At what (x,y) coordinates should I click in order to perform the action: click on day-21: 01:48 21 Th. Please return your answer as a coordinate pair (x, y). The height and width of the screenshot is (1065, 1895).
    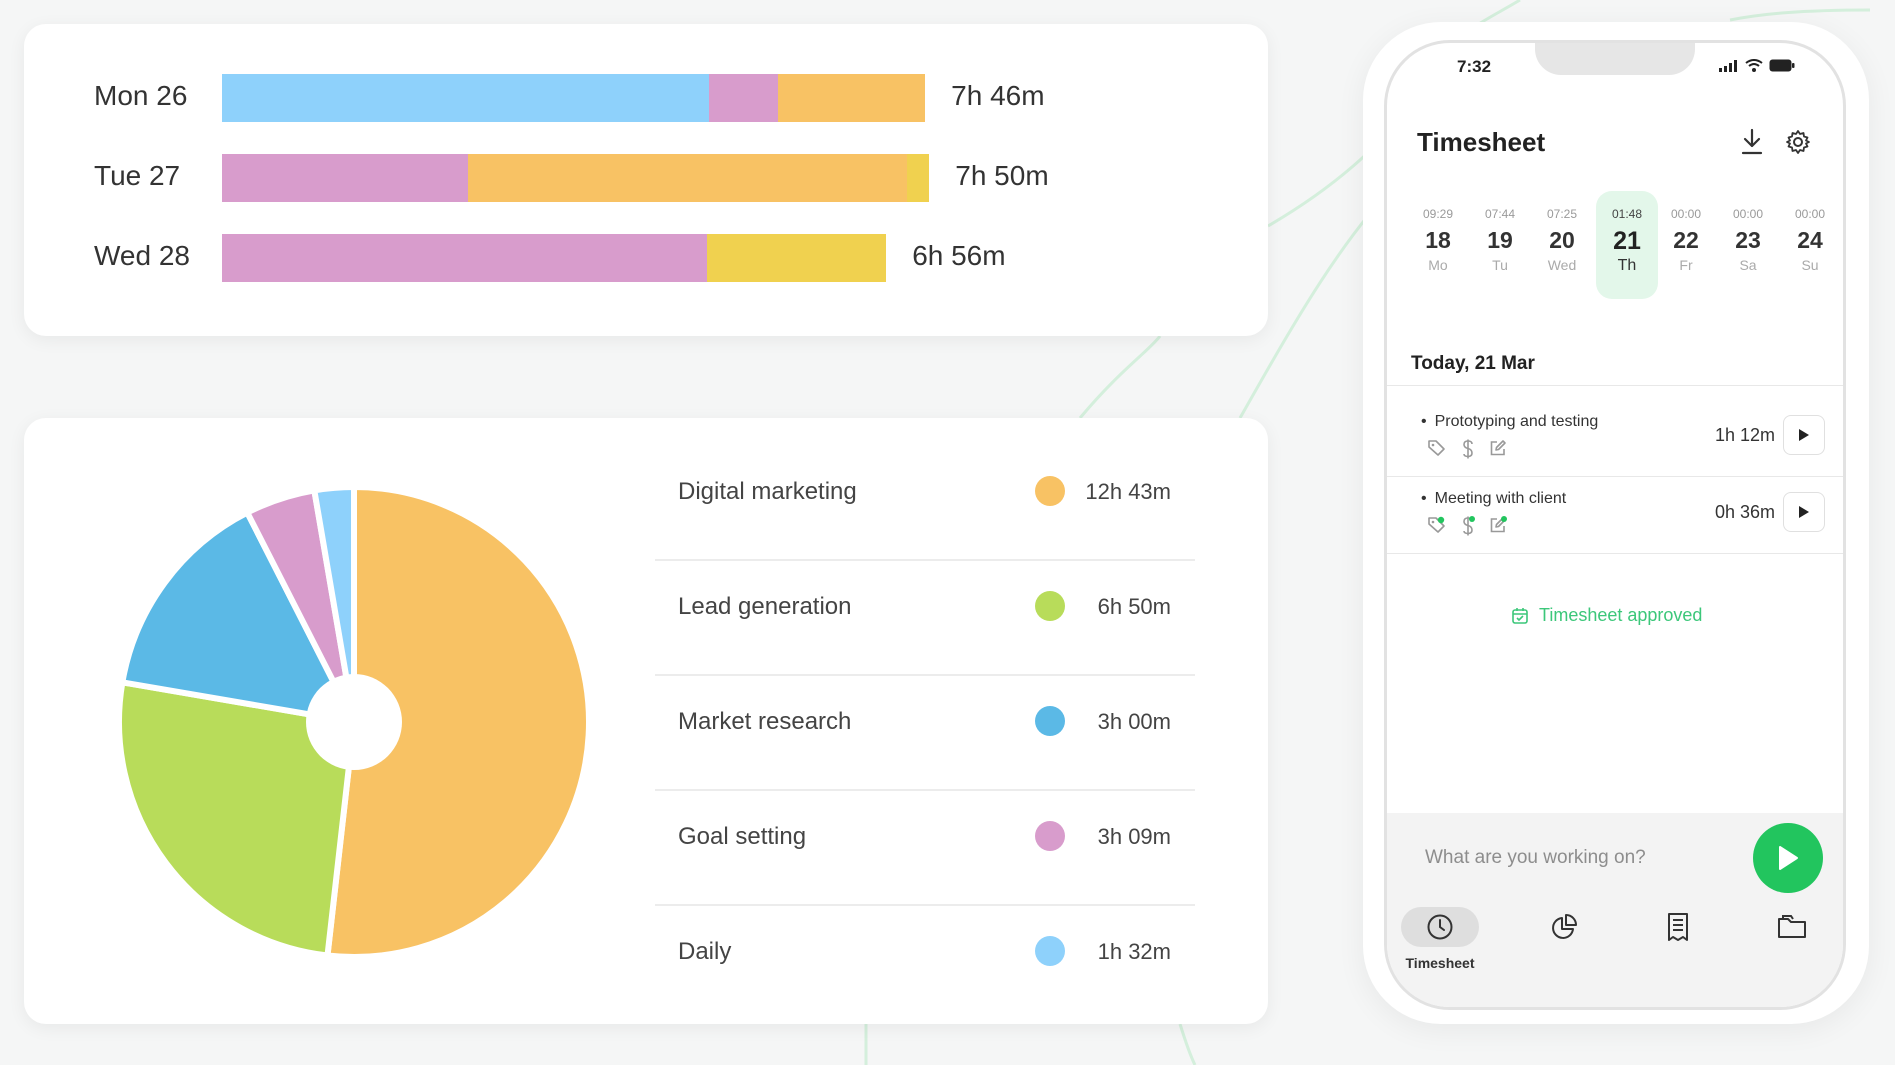
    Looking at the image, I should click on (1627, 245).